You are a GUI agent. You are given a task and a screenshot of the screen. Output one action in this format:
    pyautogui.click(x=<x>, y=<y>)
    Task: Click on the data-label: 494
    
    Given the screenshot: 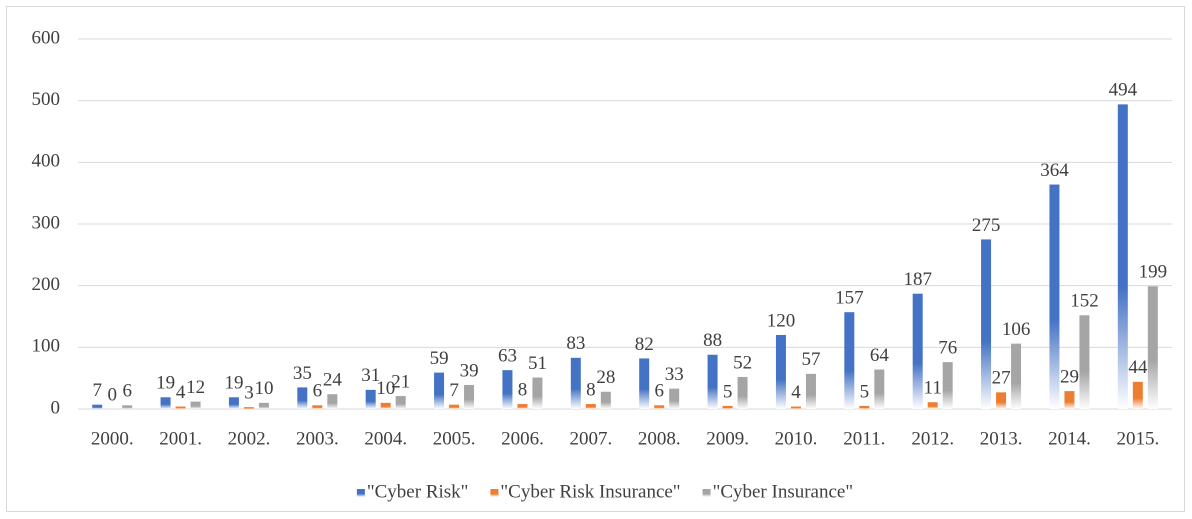 What is the action you would take?
    pyautogui.click(x=1123, y=90)
    